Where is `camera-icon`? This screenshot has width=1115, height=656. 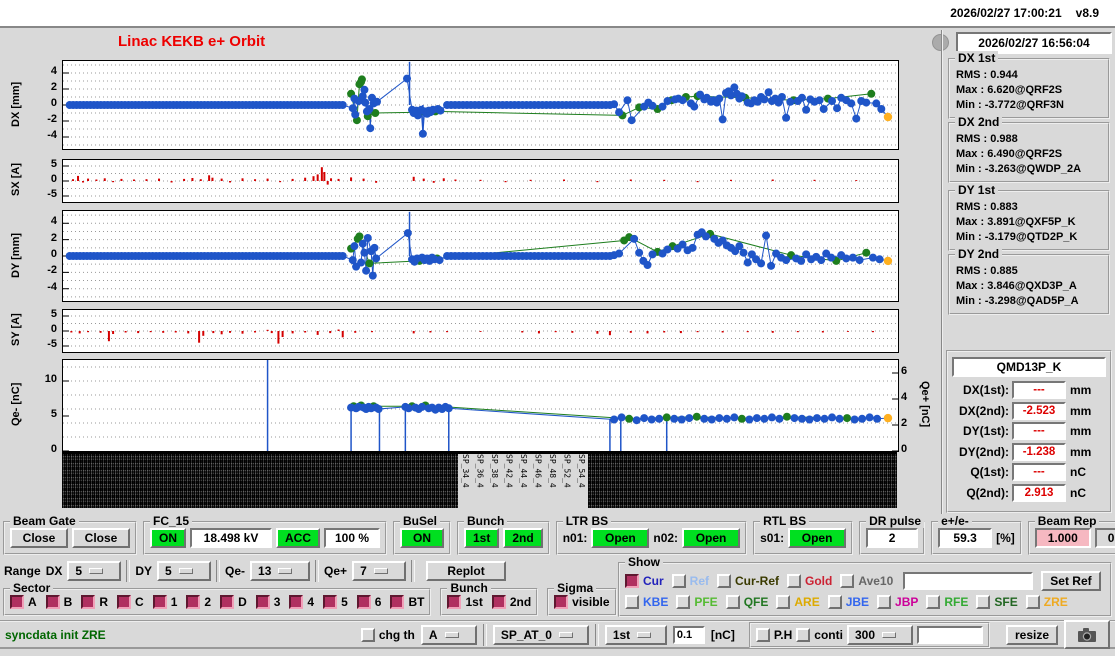
camera-icon is located at coordinates (1087, 634).